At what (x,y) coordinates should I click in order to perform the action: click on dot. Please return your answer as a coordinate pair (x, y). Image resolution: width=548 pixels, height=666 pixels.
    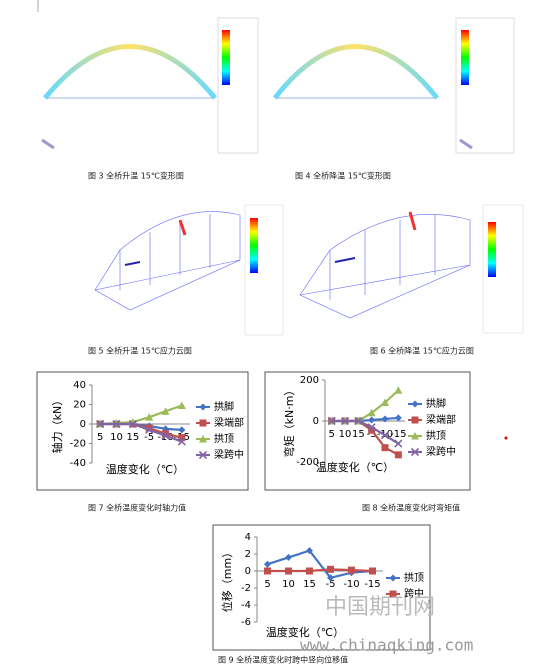
    Looking at the image, I should click on (506, 438).